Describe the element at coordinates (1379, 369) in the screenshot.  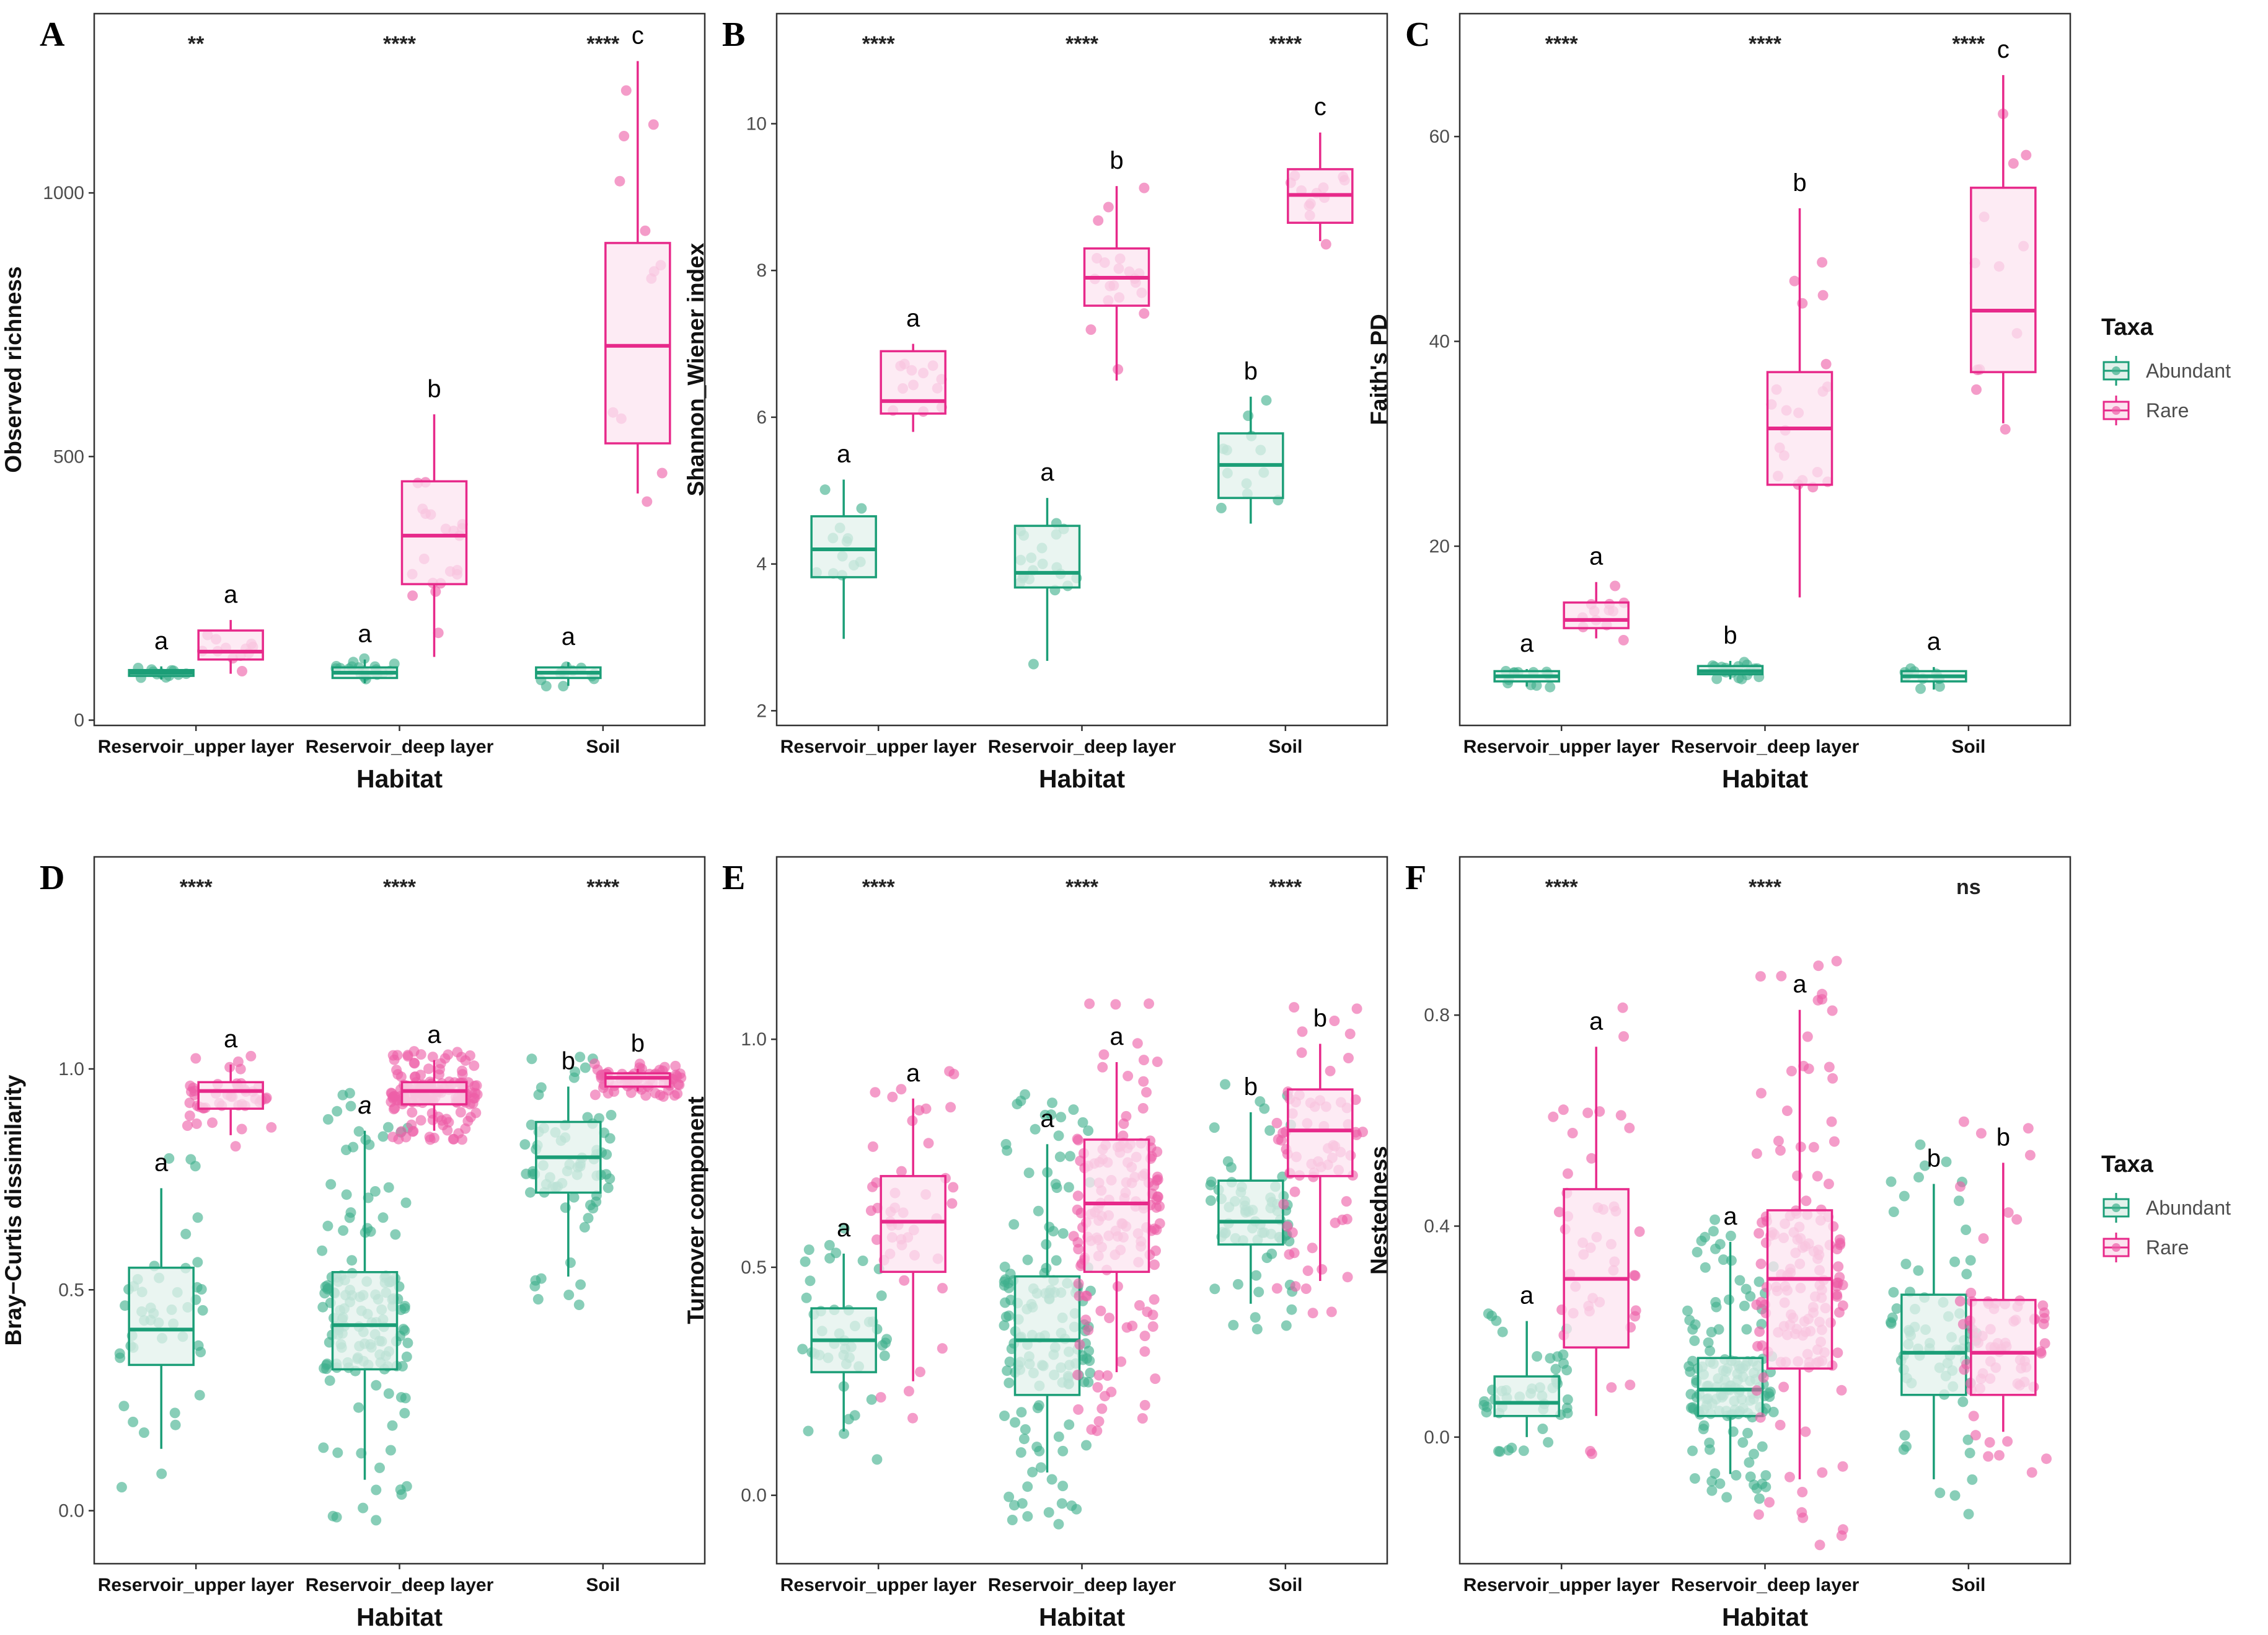
I see `y-axis-label: Faith's PD` at that location.